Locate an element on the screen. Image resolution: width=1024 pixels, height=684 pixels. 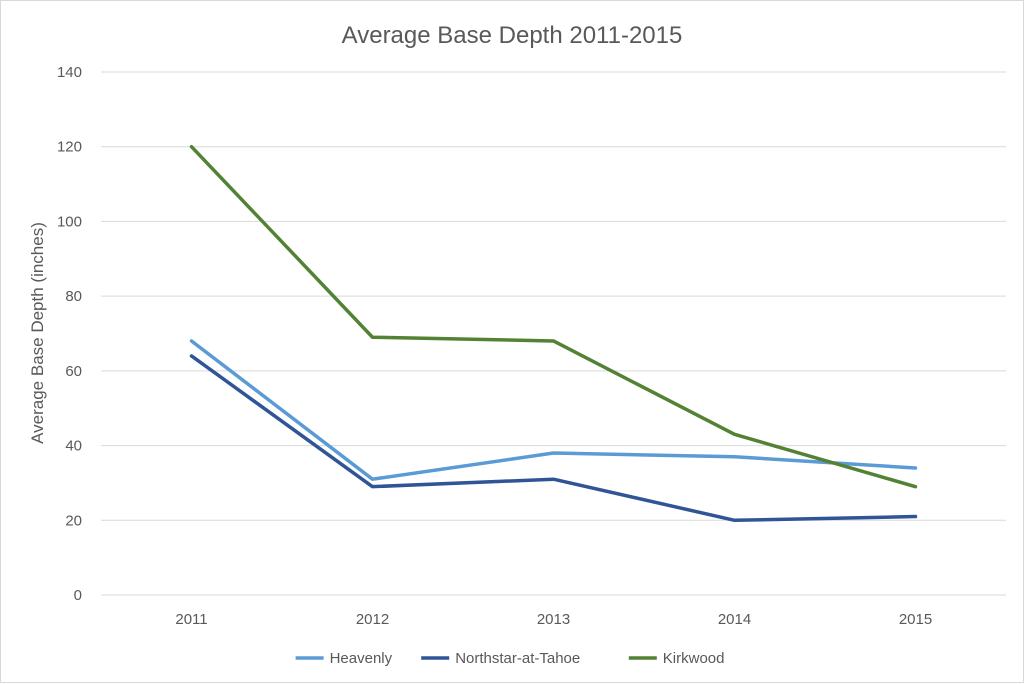
x-axis-tick-labels: 2011 2012 2013 2014 2015 is located at coordinates (553, 619).